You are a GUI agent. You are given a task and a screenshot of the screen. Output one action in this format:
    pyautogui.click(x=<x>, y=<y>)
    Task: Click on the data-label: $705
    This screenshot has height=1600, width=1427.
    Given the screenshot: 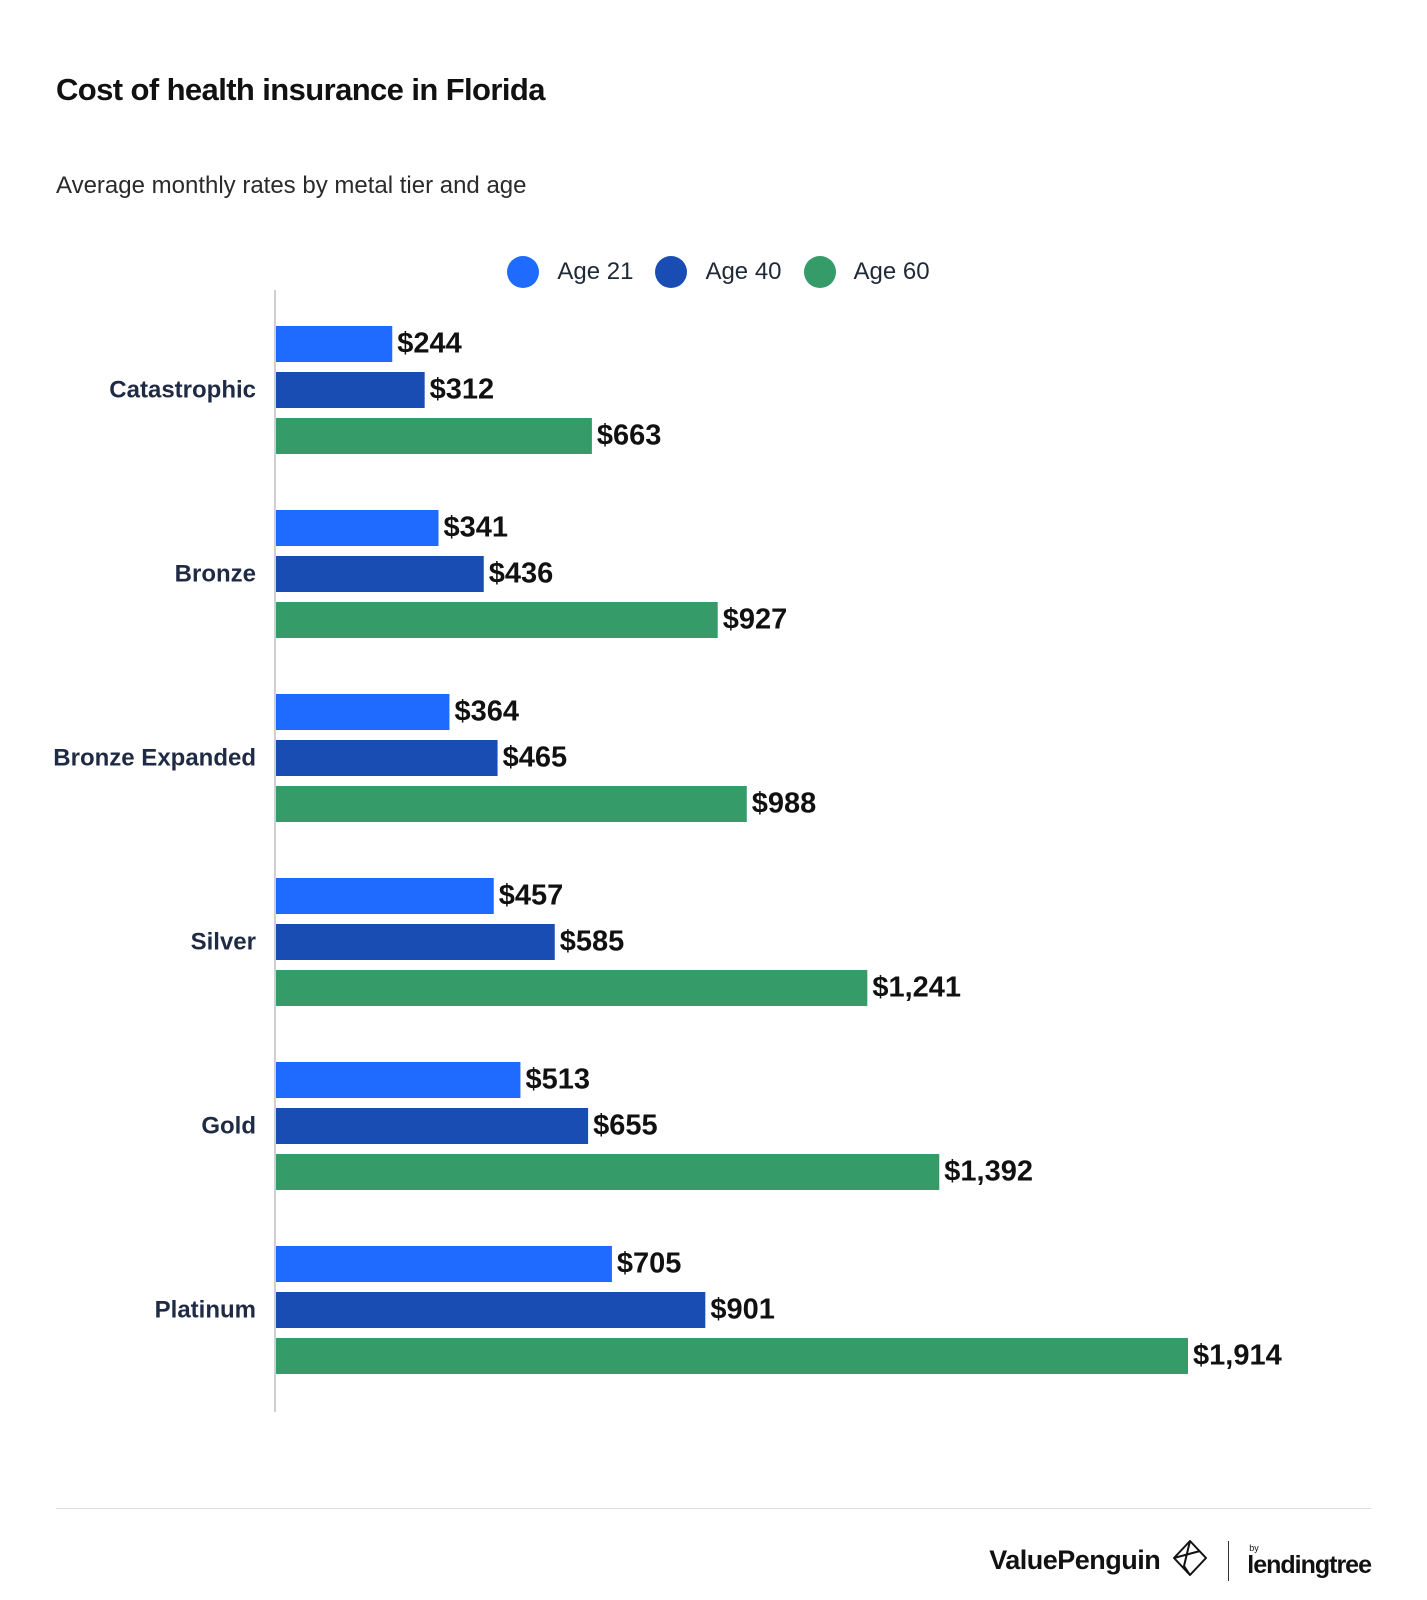 What is the action you would take?
    pyautogui.click(x=649, y=1264)
    